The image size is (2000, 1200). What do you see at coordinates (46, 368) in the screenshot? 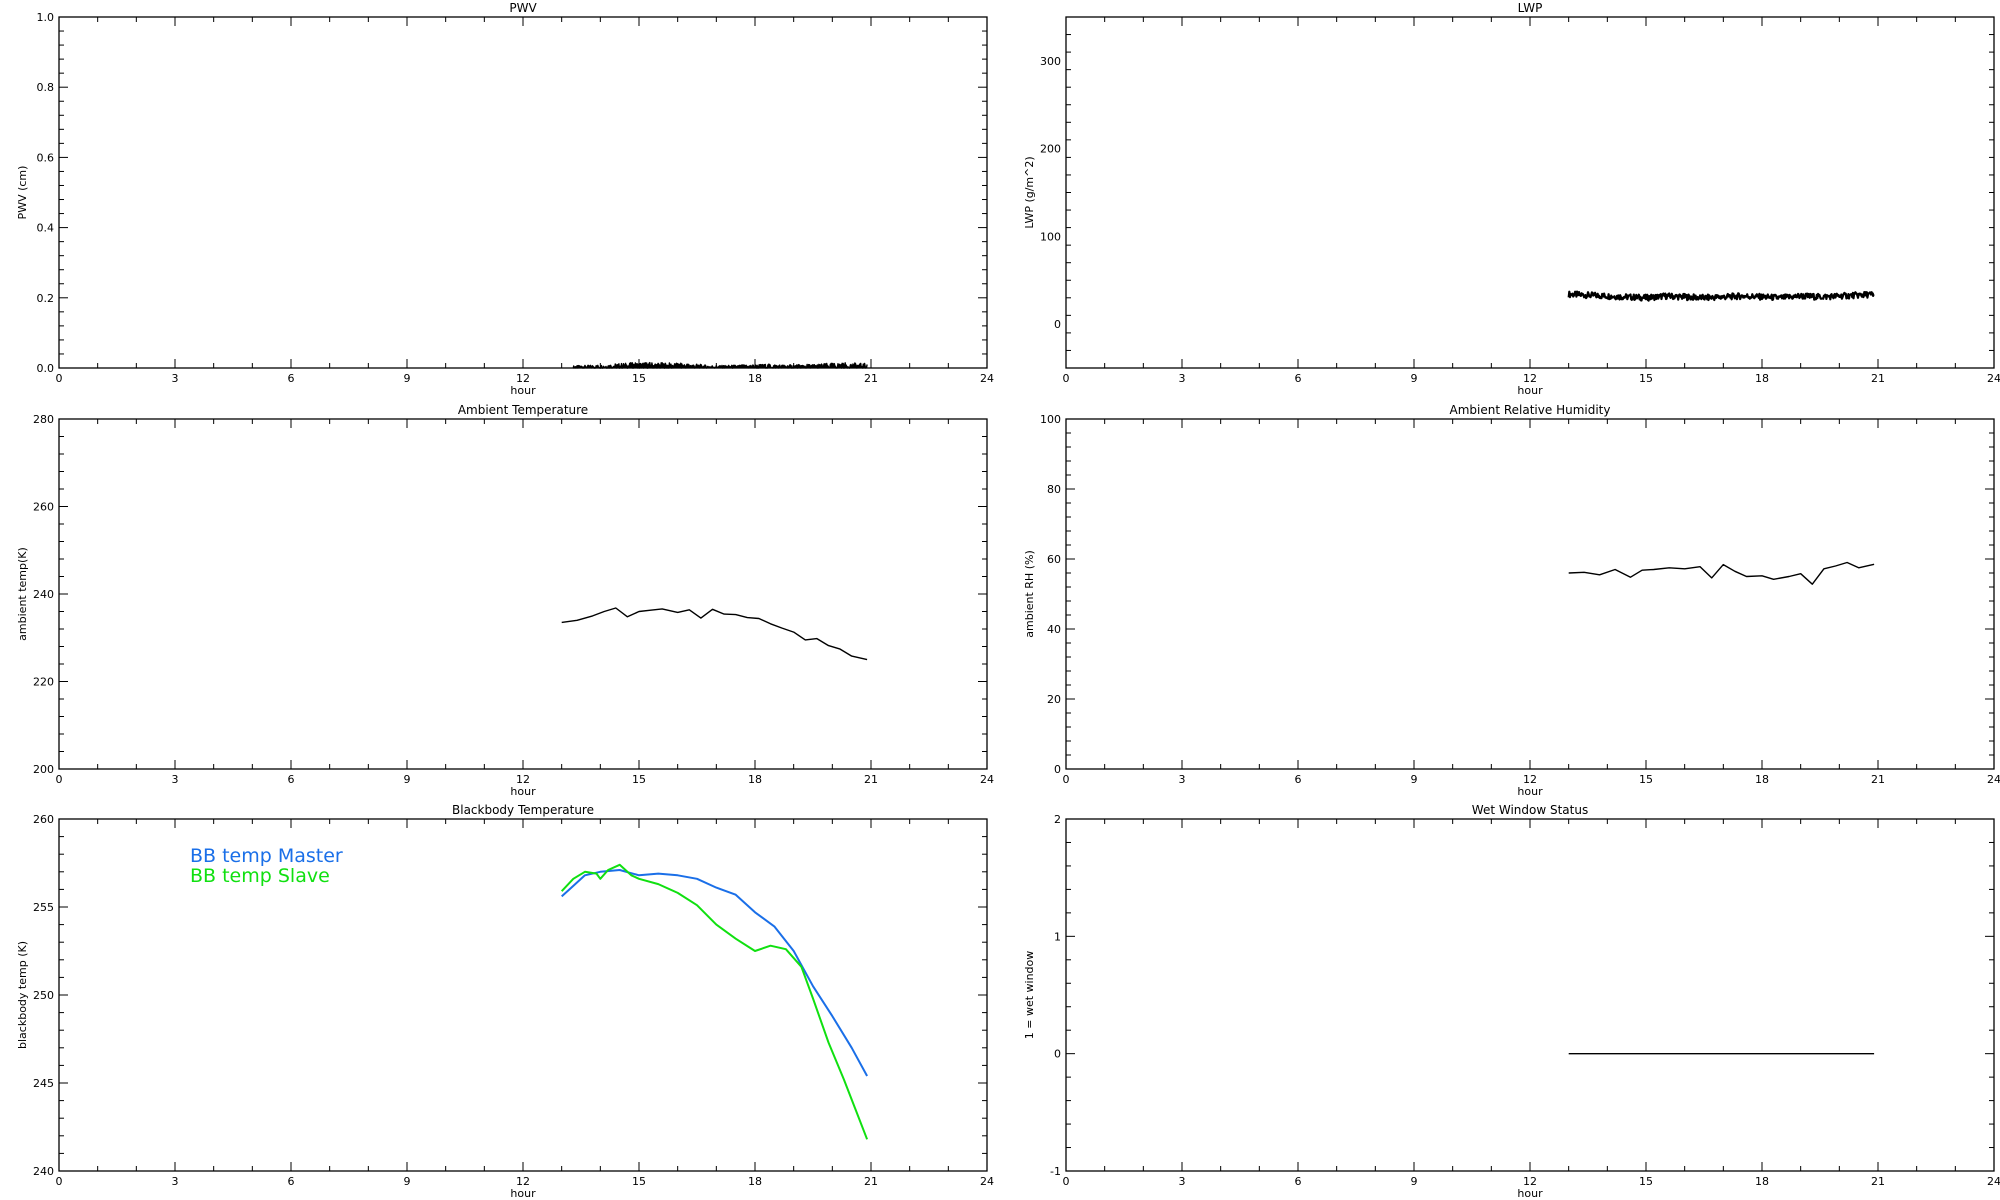
I see `y-tick-label: 0.0` at bounding box center [46, 368].